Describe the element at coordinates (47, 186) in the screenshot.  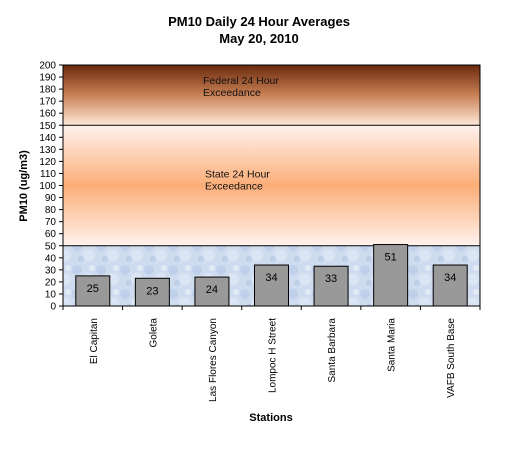
I see `y-tick-label: 100` at that location.